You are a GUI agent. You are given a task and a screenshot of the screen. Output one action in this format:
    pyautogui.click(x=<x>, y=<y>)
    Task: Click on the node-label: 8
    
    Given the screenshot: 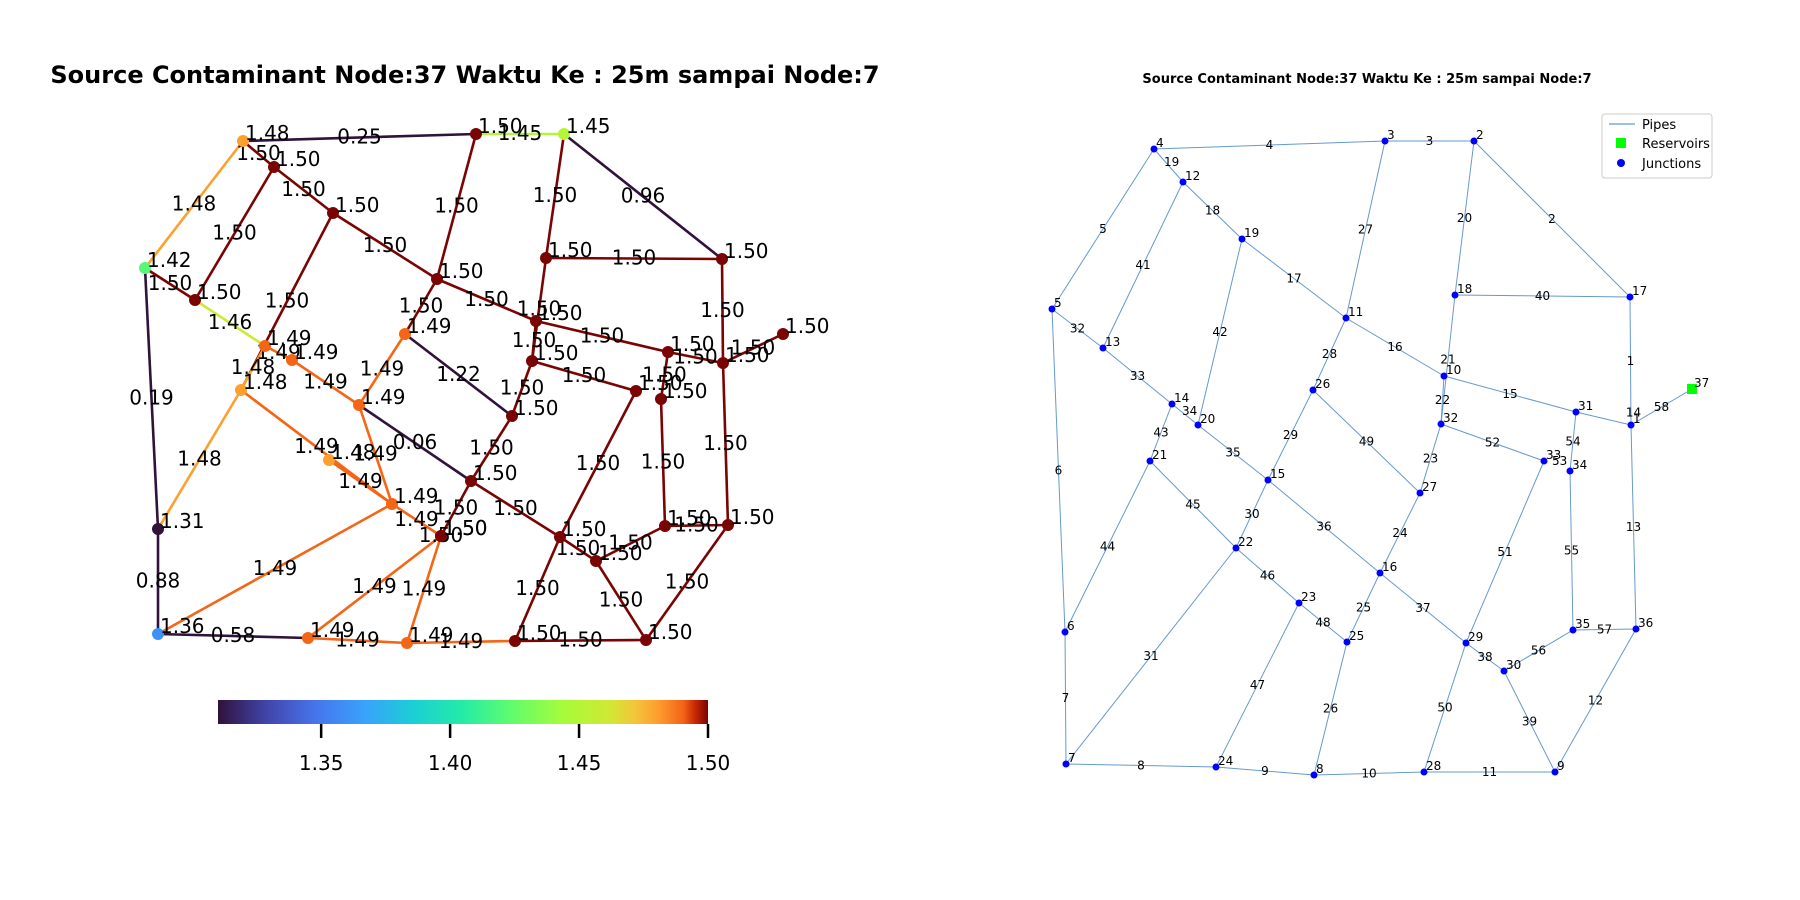 What is the action you would take?
    pyautogui.click(x=1320, y=769)
    